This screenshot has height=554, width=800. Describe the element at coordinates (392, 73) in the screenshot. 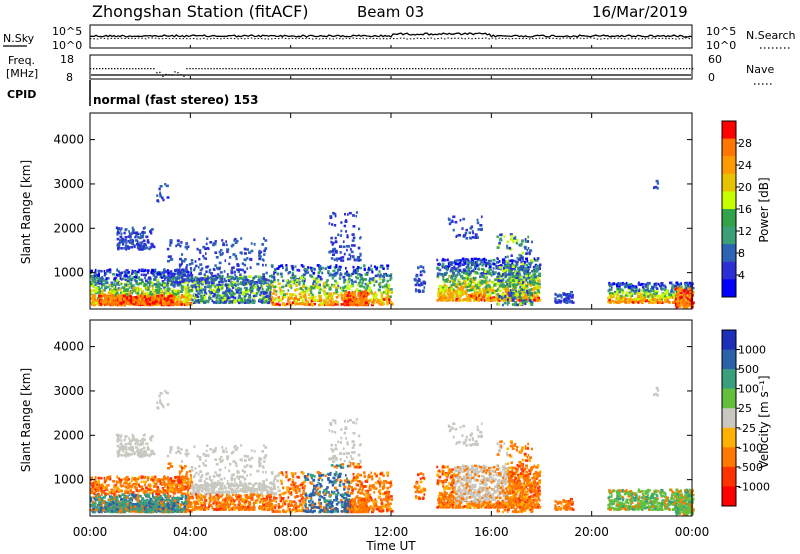

I see `nave-trace` at that location.